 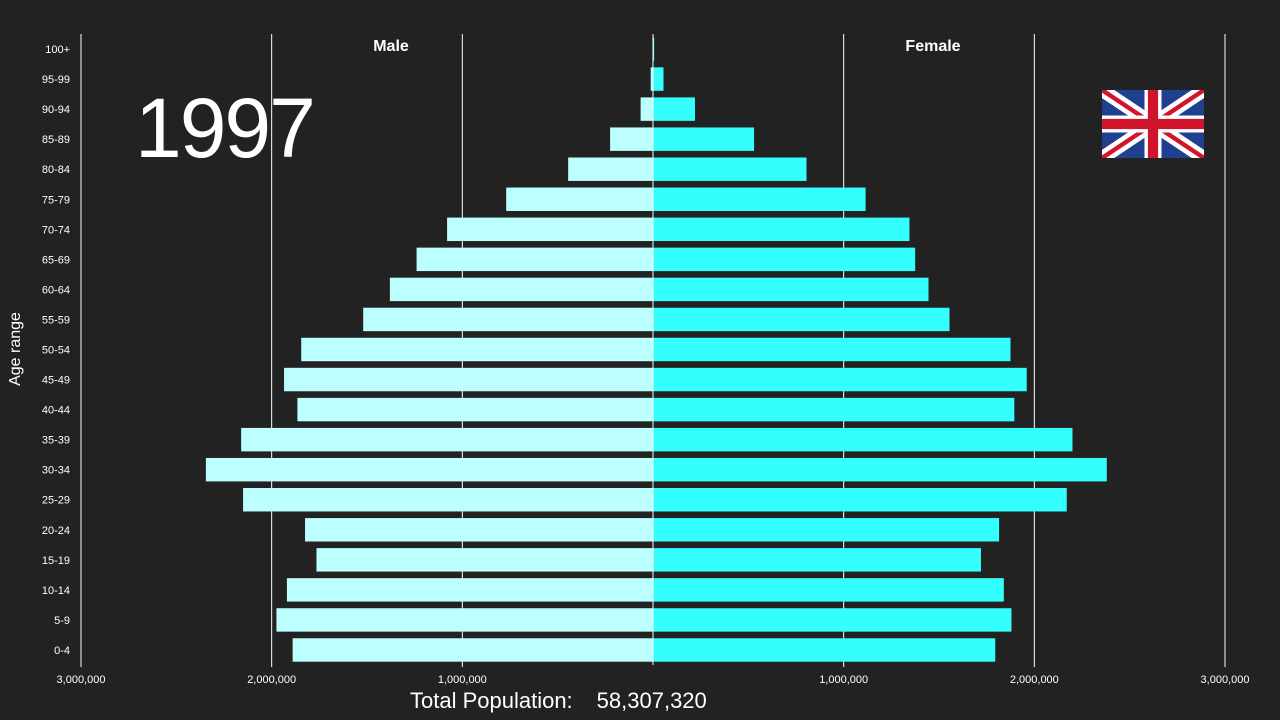 I want to click on age-label-35-39: 35-39, so click(x=56, y=441).